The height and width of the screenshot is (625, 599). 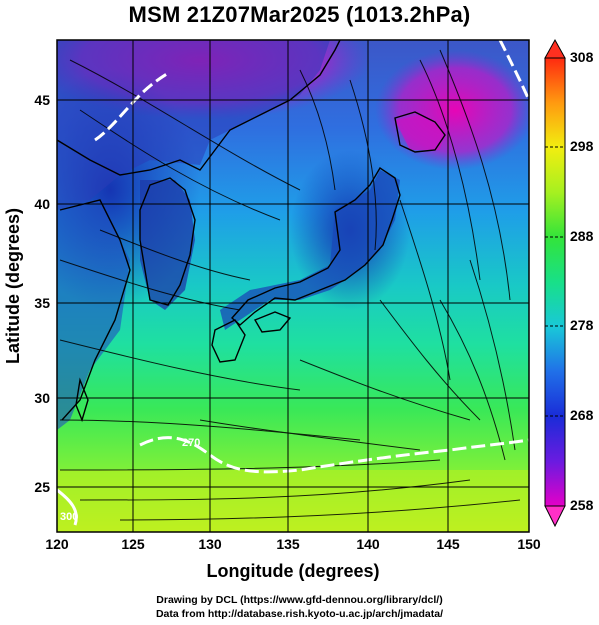 I want to click on x-axis-label: Longitude (degrees), so click(x=292, y=571).